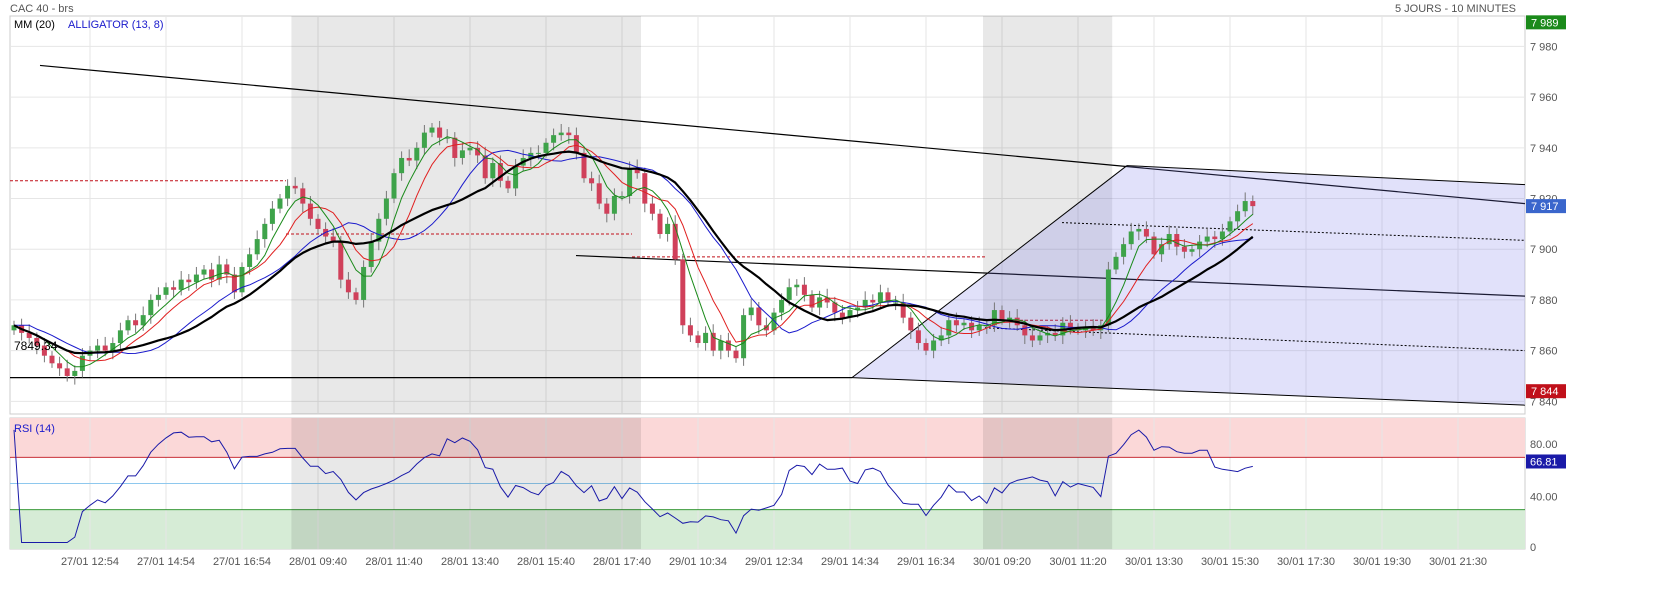  Describe the element at coordinates (1458, 562) in the screenshot. I see `x-tick-label: 30/01 21:30` at that location.